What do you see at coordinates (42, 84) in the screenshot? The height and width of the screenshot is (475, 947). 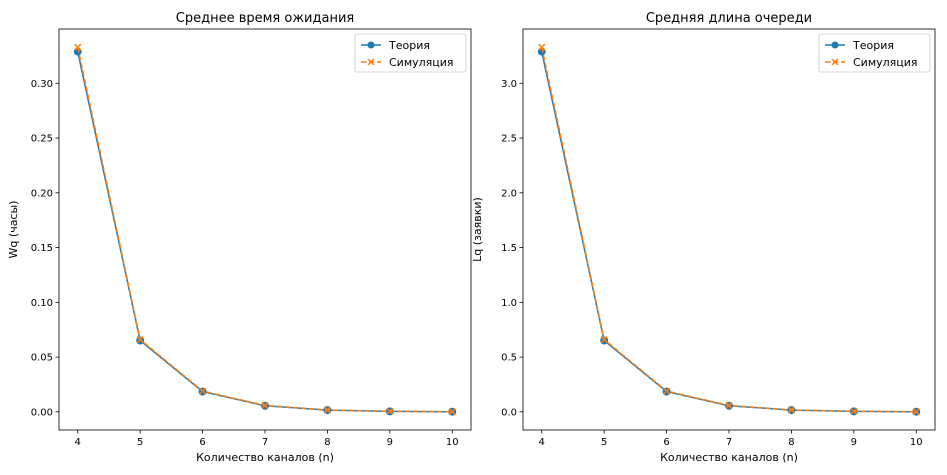 I see `y-tick-label: 0.30` at bounding box center [42, 84].